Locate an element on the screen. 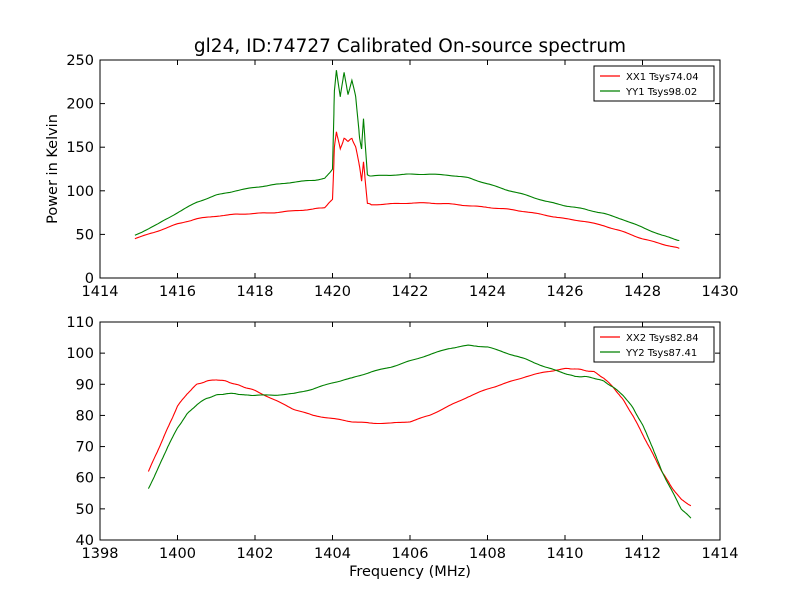 The image size is (800, 600). top-y-tick-label: 250 is located at coordinates (80, 61).